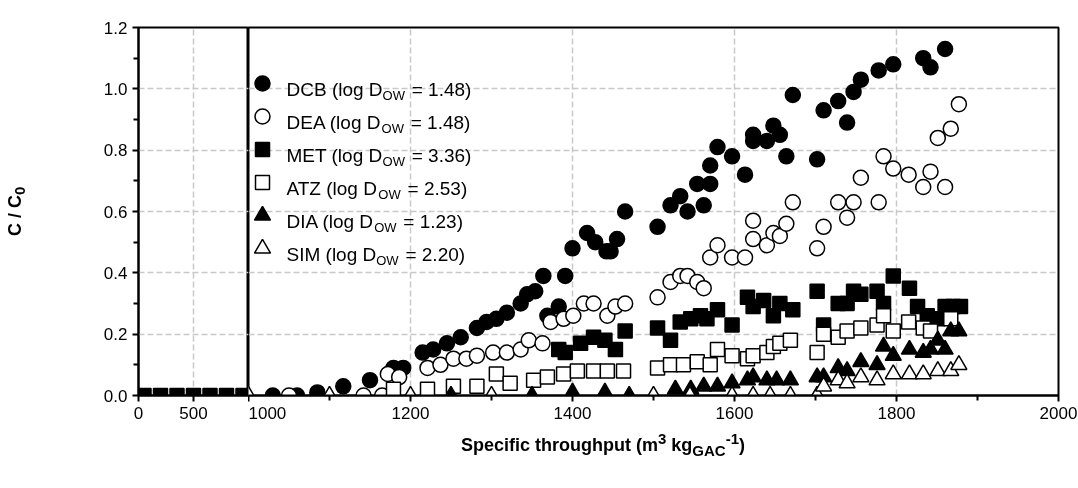 This screenshot has height=488, width=1078. What do you see at coordinates (410, 413) in the screenshot?
I see `x-tick-label: 1200` at bounding box center [410, 413].